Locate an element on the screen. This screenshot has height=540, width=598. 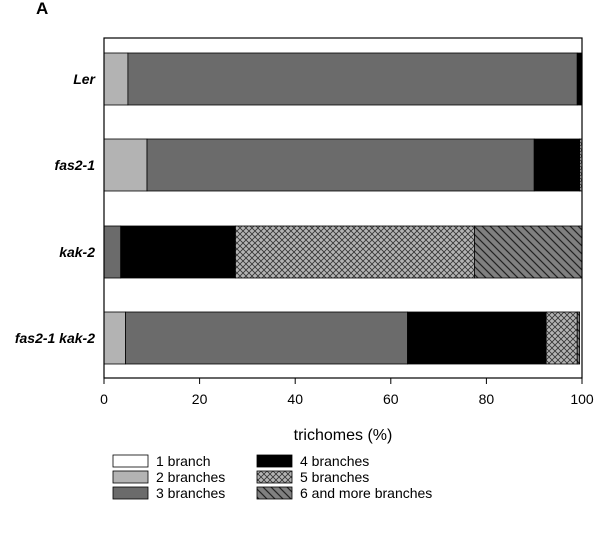
bar-segment-fas2-1-kak-2-4-branches is located at coordinates (477, 338).